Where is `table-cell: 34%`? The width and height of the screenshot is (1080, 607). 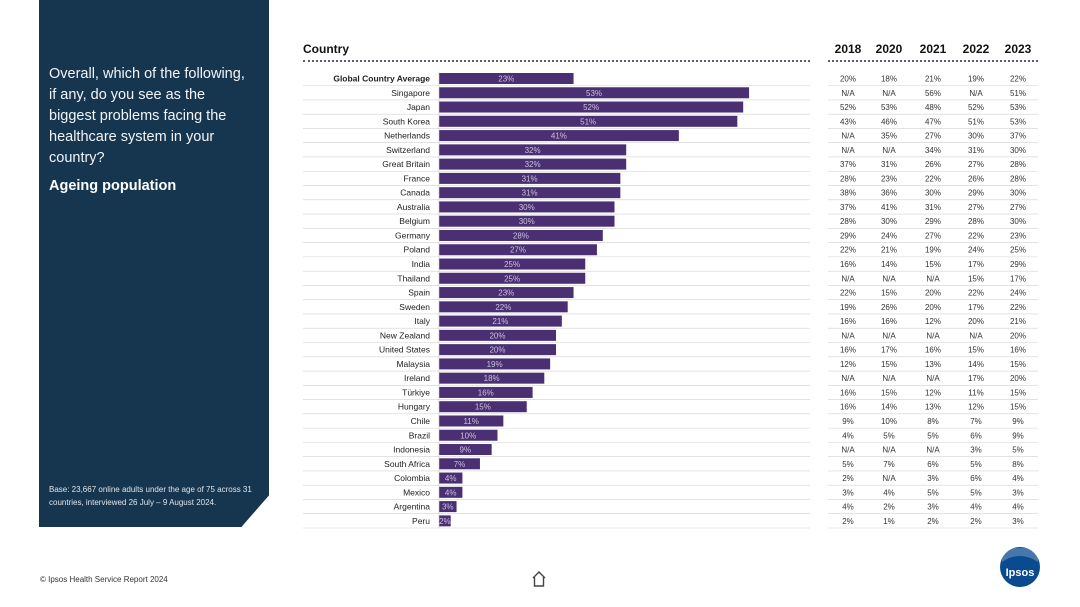 table-cell: 34% is located at coordinates (933, 150).